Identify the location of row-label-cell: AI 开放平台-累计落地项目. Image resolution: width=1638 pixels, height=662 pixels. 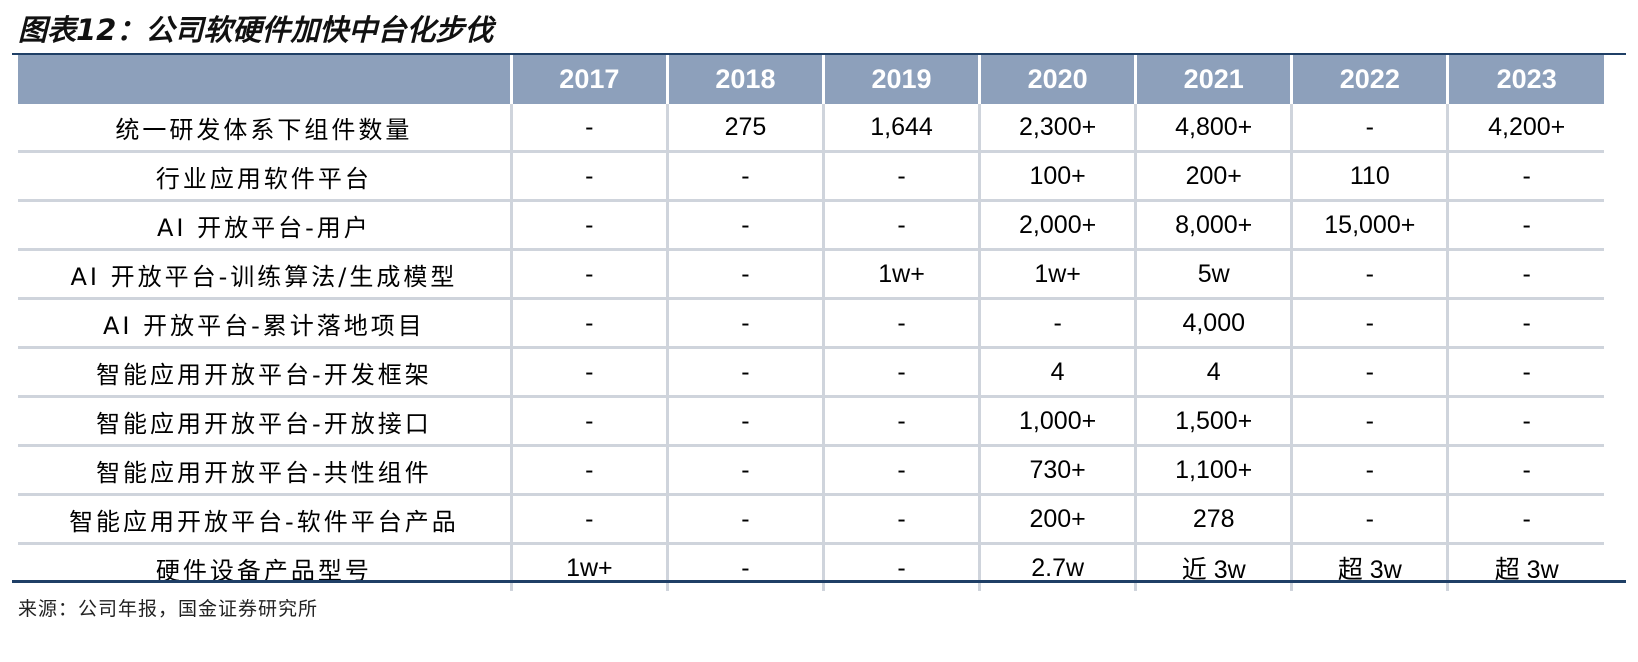
(265, 323).